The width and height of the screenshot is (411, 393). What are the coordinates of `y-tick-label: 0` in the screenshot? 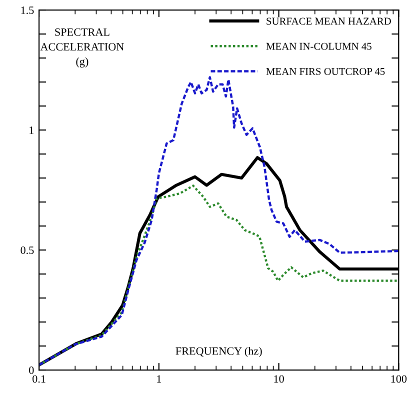 It's located at (31, 370).